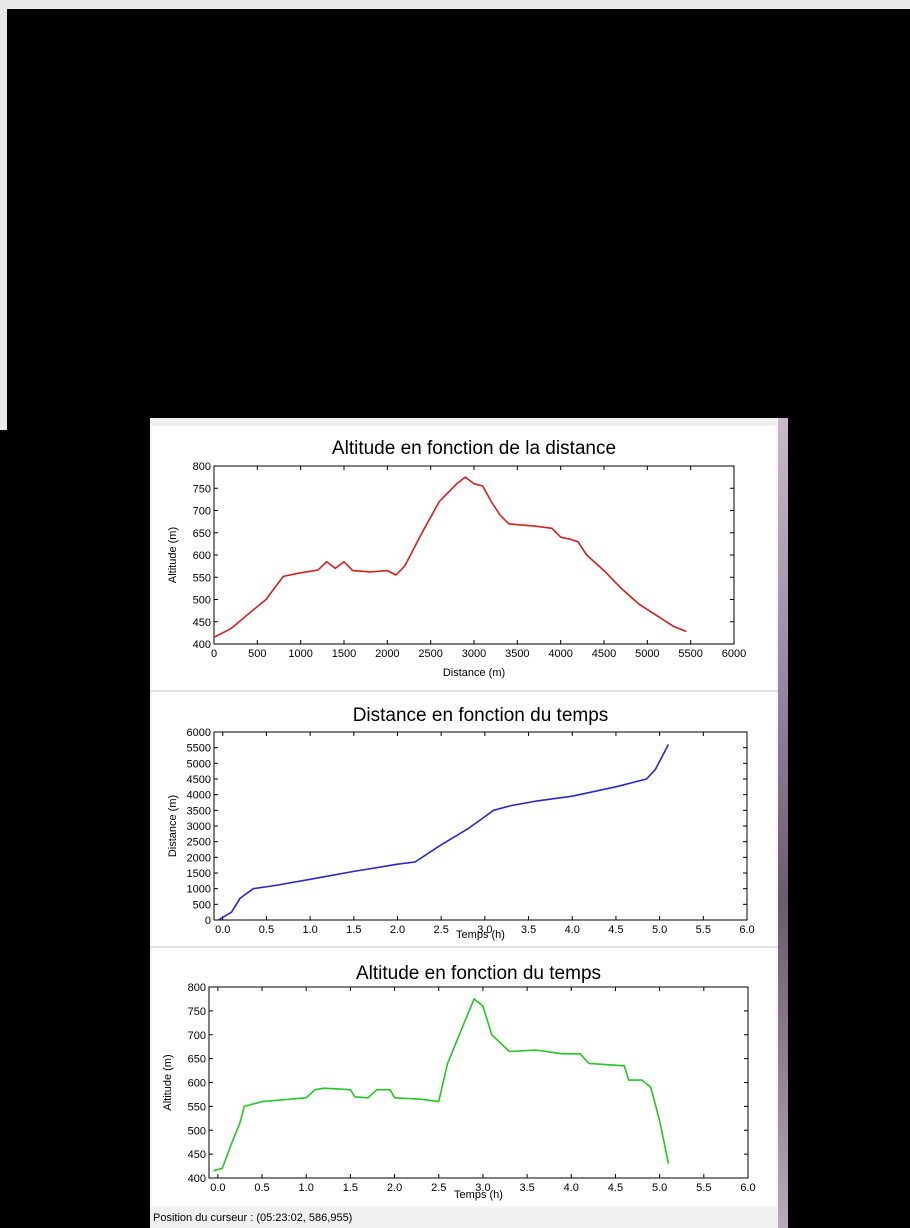 This screenshot has width=910, height=1228. I want to click on x-tick-label: 5000, so click(647, 654).